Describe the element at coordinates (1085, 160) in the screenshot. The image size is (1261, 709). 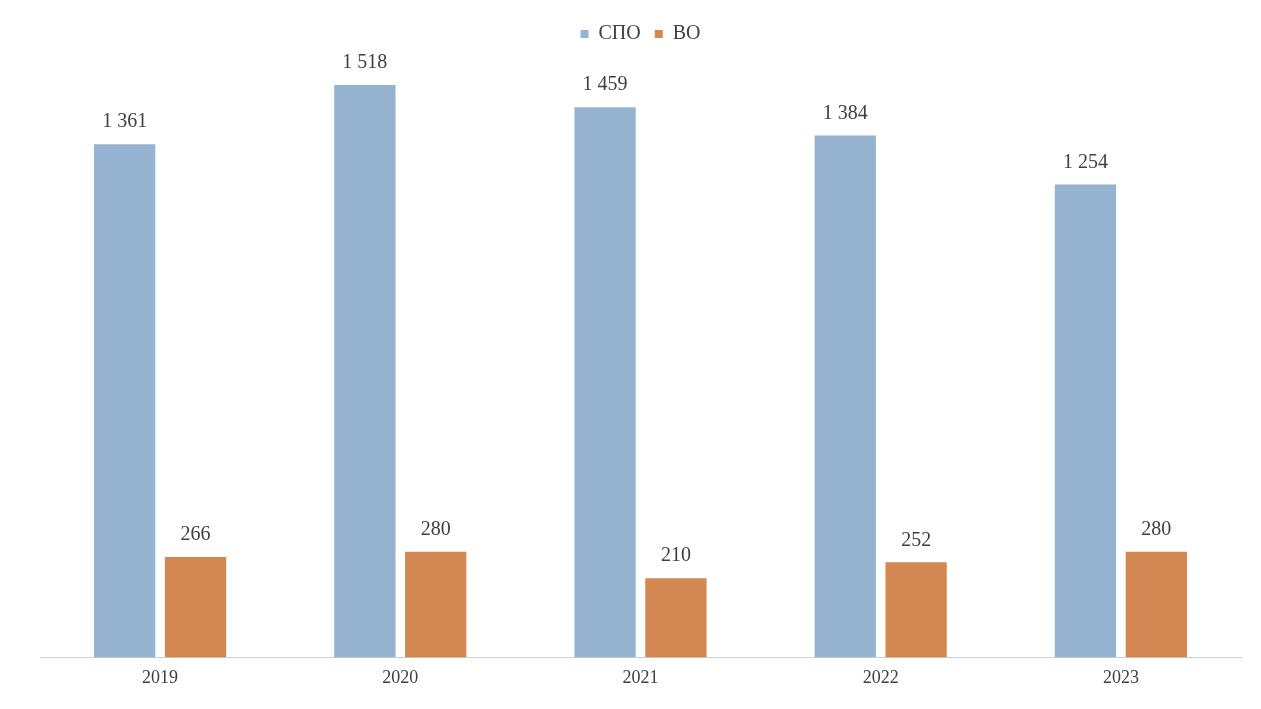
I see `data-label: 1 254` at that location.